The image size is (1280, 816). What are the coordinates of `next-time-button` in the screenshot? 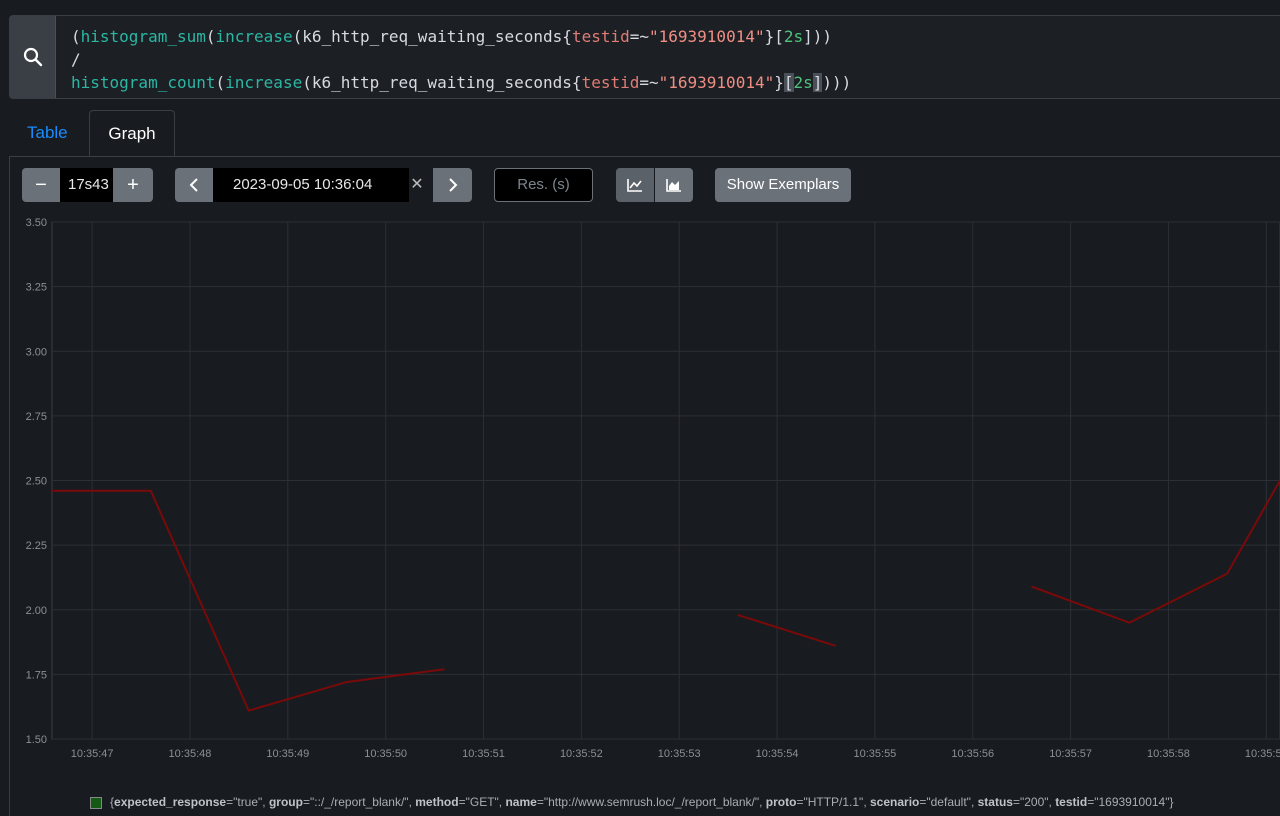 It's located at (452, 185).